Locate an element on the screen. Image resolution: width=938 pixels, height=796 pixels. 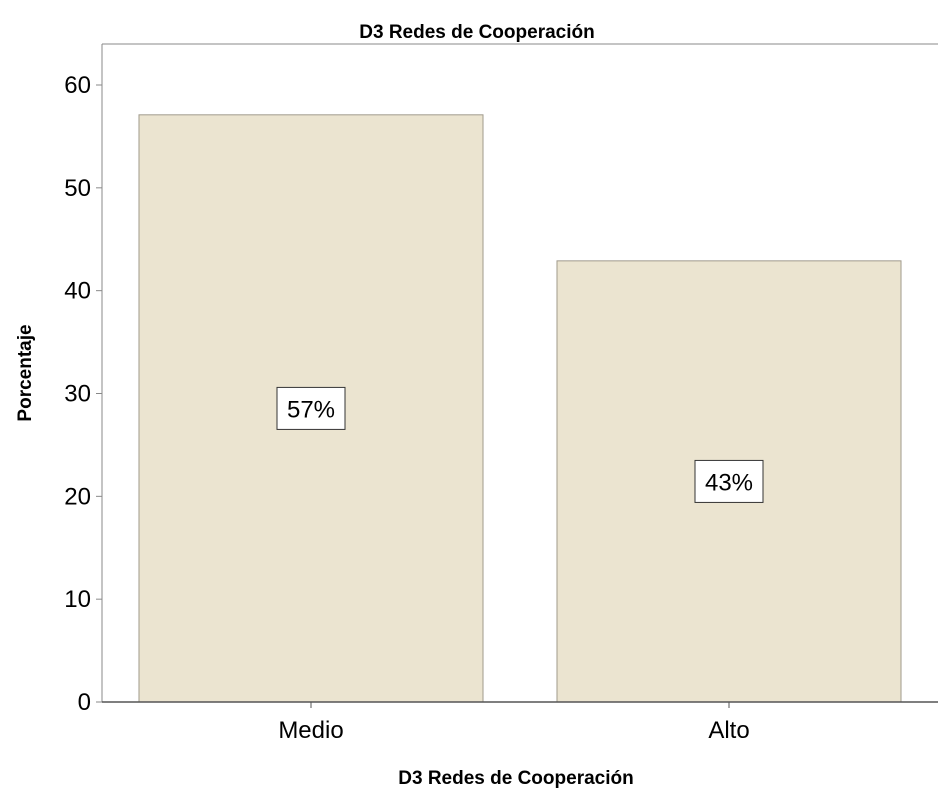
x-tick-label: Alto is located at coordinates (728, 730).